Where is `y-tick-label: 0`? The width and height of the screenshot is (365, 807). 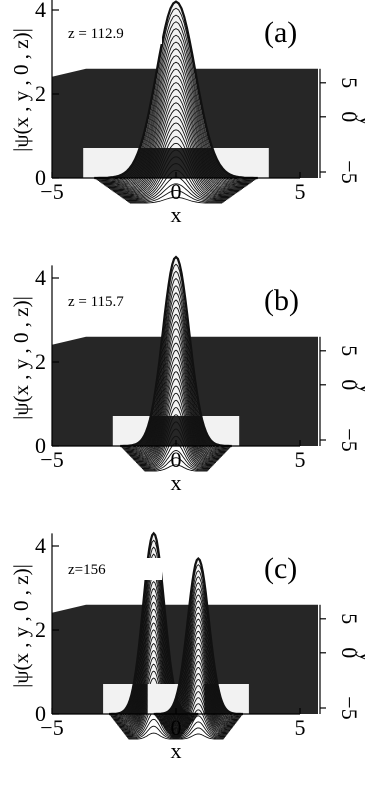
y-tick-label: 0 is located at coordinates (40, 177).